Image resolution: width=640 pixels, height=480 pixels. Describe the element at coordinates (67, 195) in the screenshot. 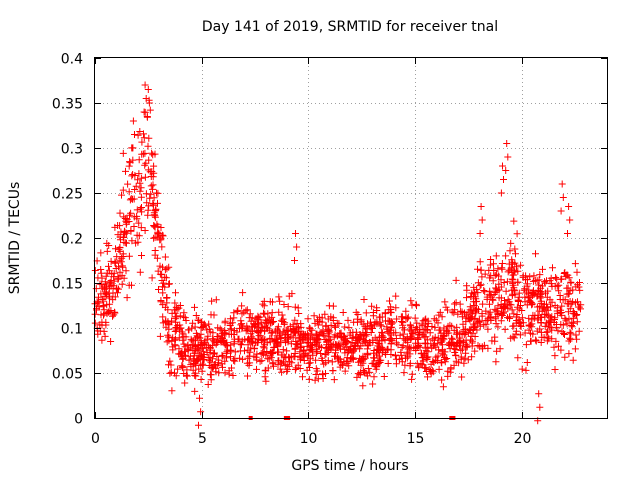

I see `y-tick-label: 0.25` at that location.